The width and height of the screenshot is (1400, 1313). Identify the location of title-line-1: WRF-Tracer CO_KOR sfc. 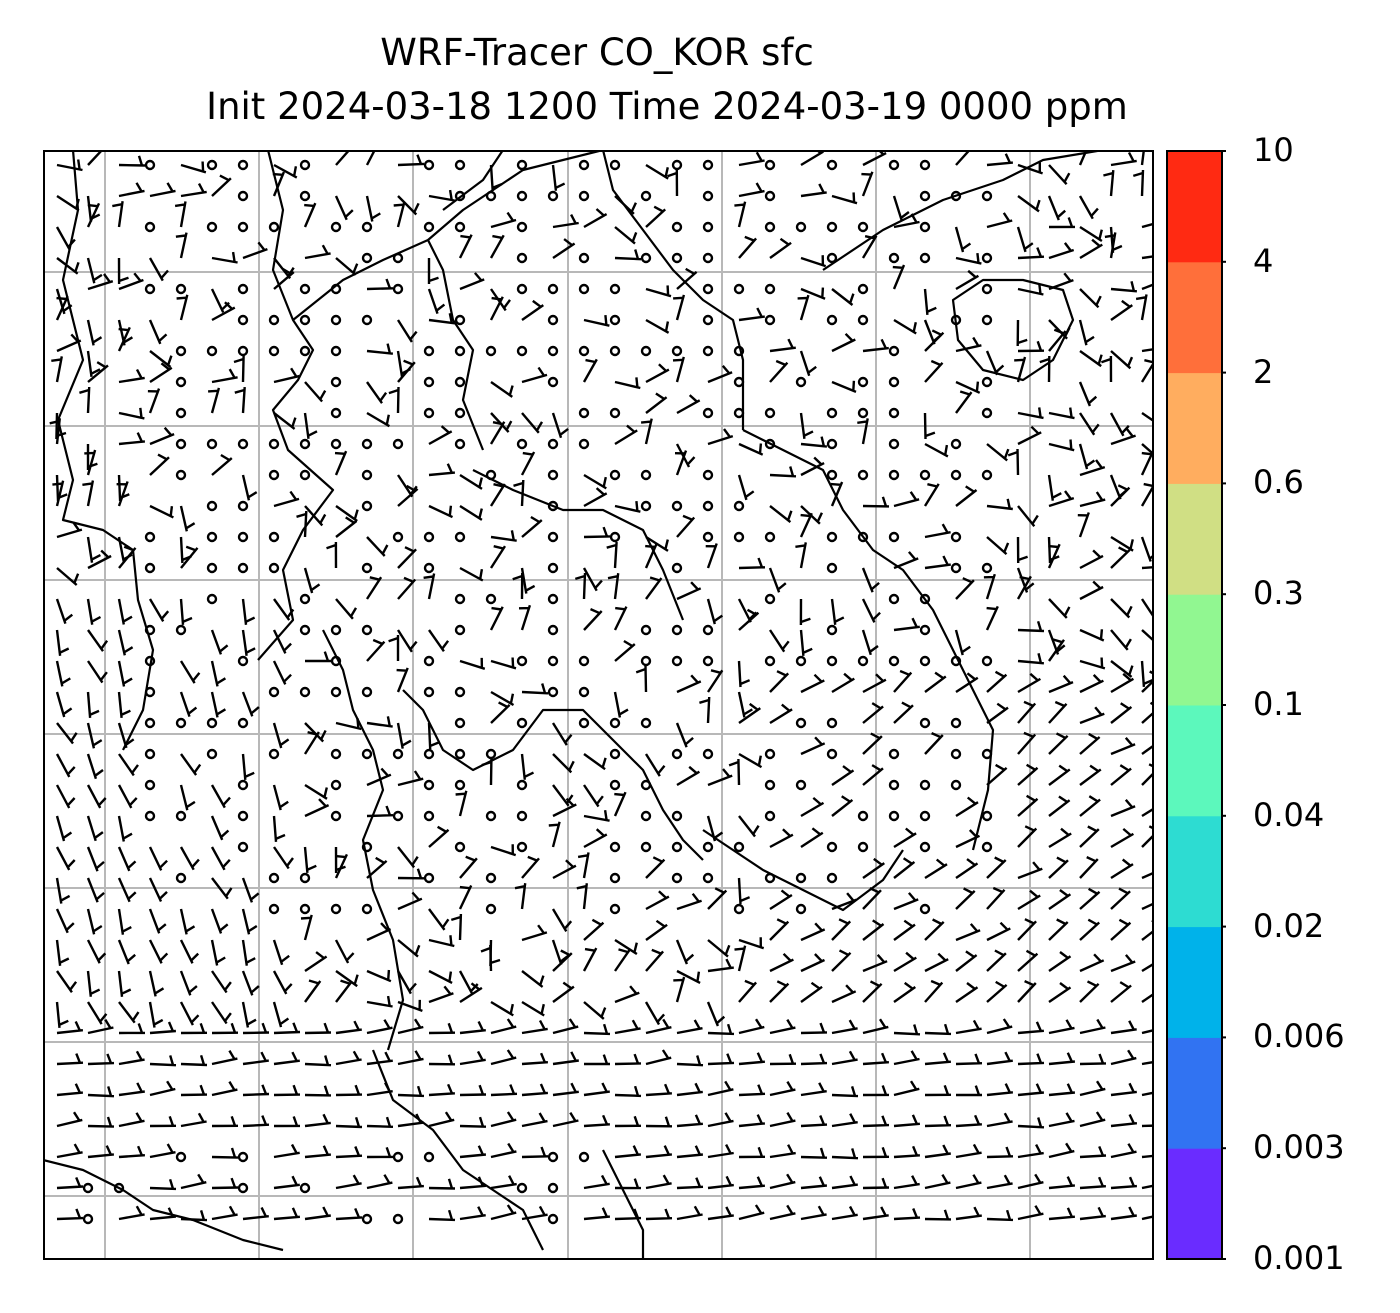
(597, 52).